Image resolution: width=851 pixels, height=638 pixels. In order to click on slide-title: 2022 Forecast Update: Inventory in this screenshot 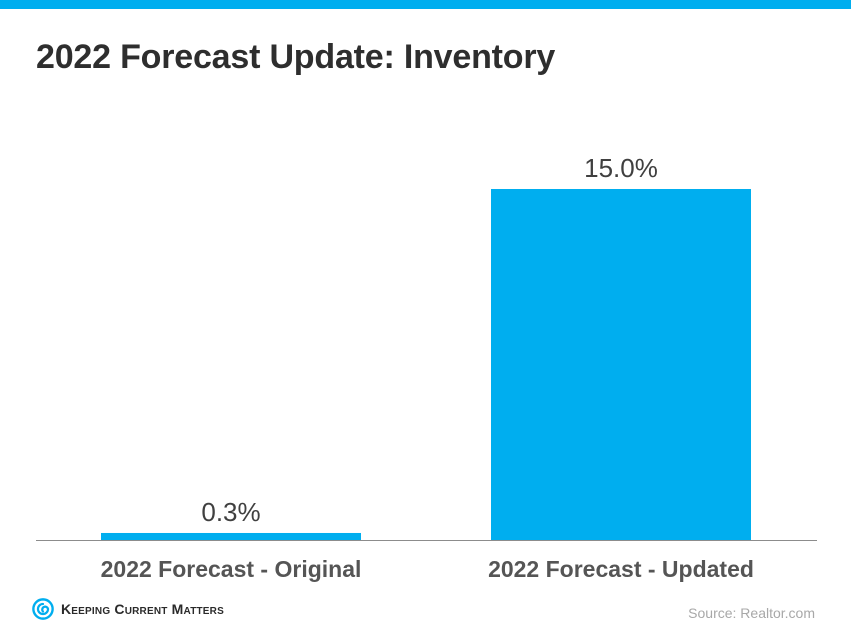, I will do `click(296, 57)`.